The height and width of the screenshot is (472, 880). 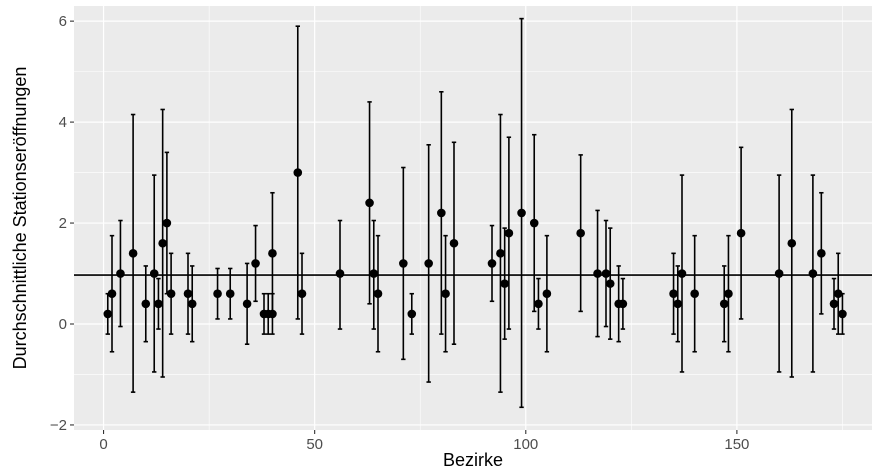 I want to click on y-tick-label: 6, so click(x=63, y=21).